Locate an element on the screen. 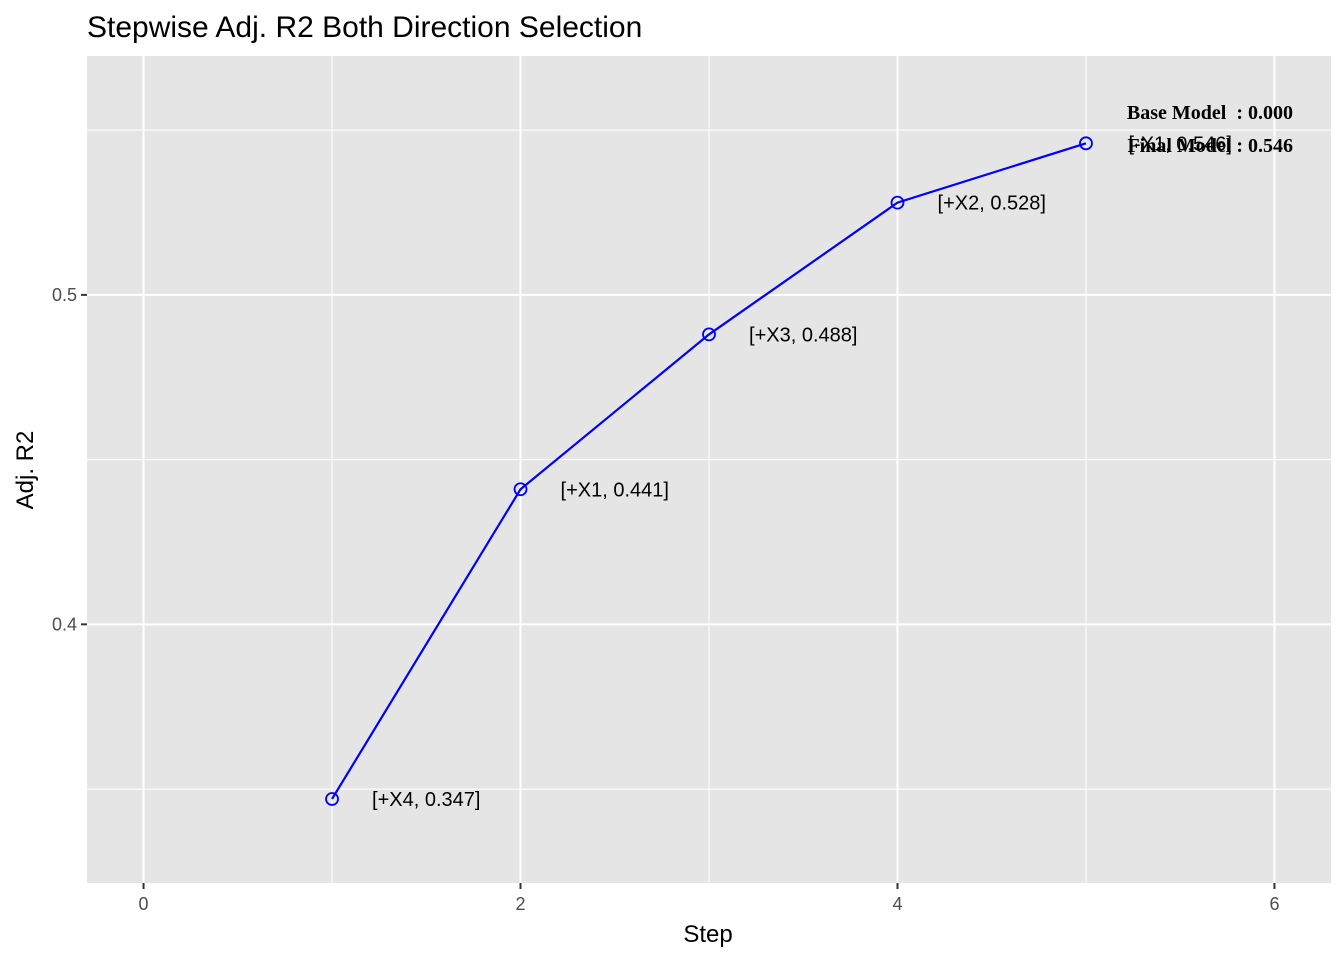 The height and width of the screenshot is (960, 1344). data-label: [+X3, 0.488] is located at coordinates (803, 335).